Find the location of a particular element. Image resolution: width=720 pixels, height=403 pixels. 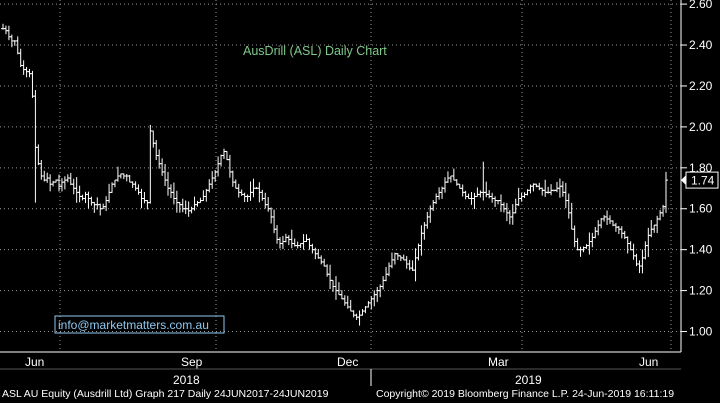

x-year-label: 2018 is located at coordinates (186, 379).